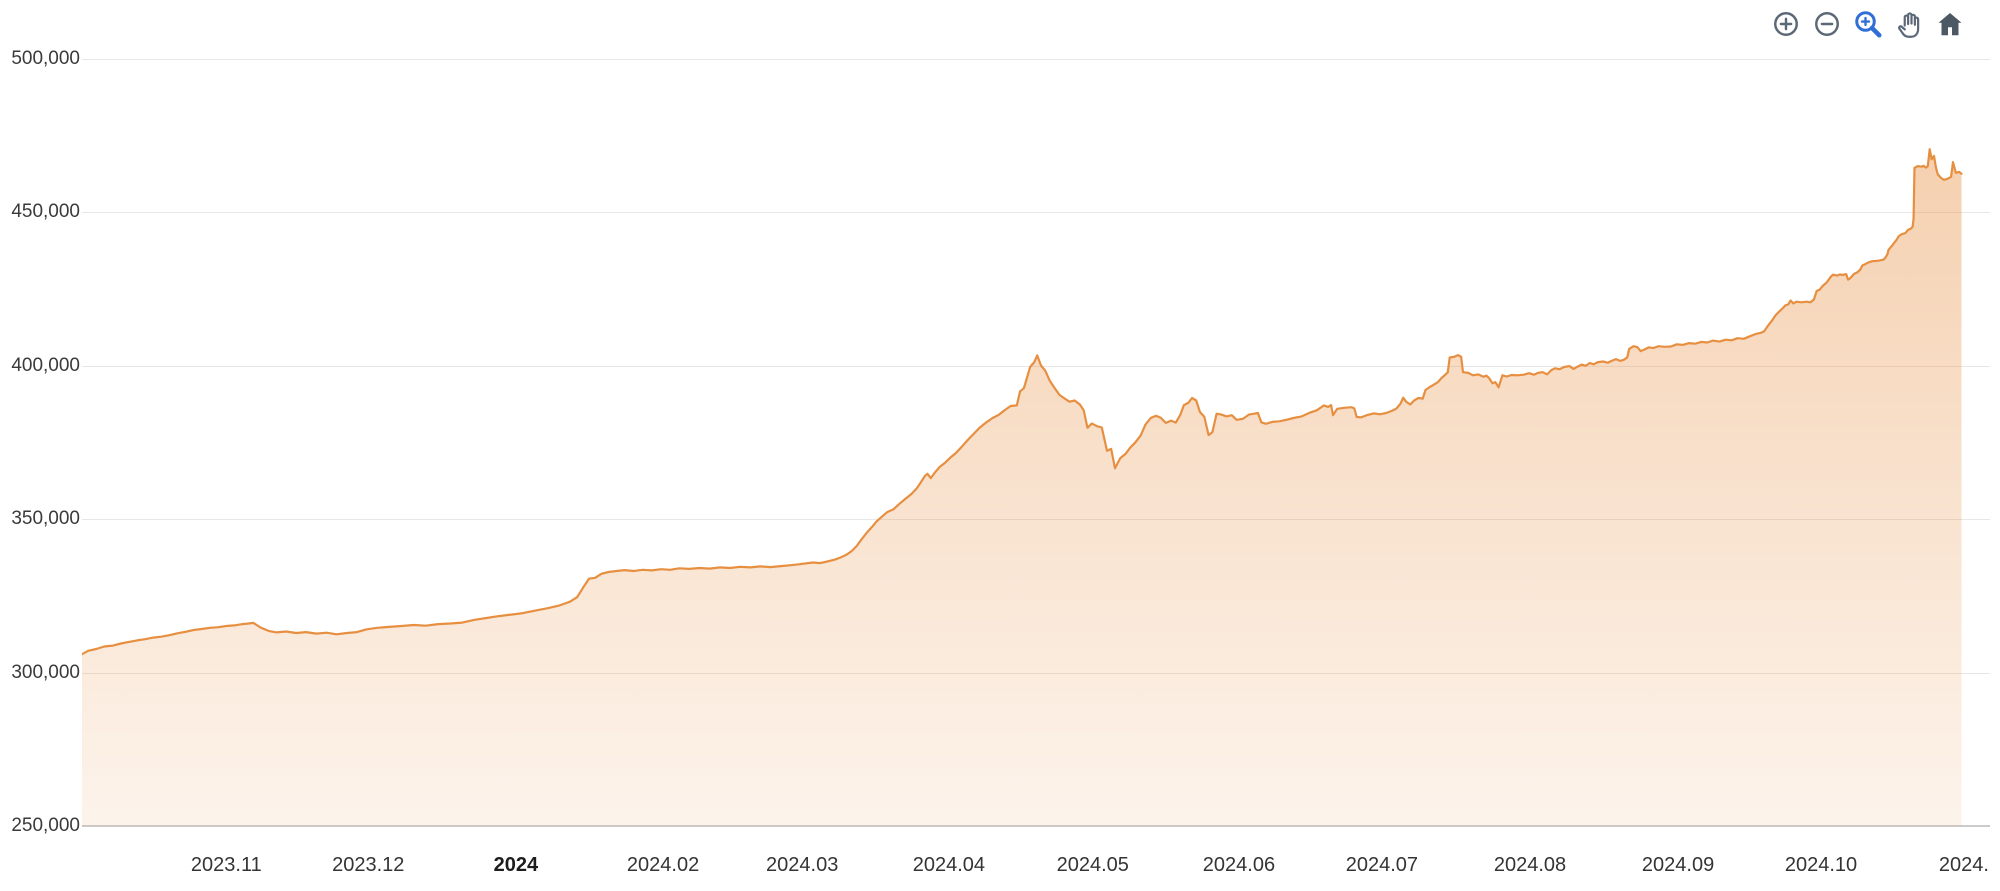  What do you see at coordinates (45, 518) in the screenshot?
I see `y-axis-label: 350,000` at bounding box center [45, 518].